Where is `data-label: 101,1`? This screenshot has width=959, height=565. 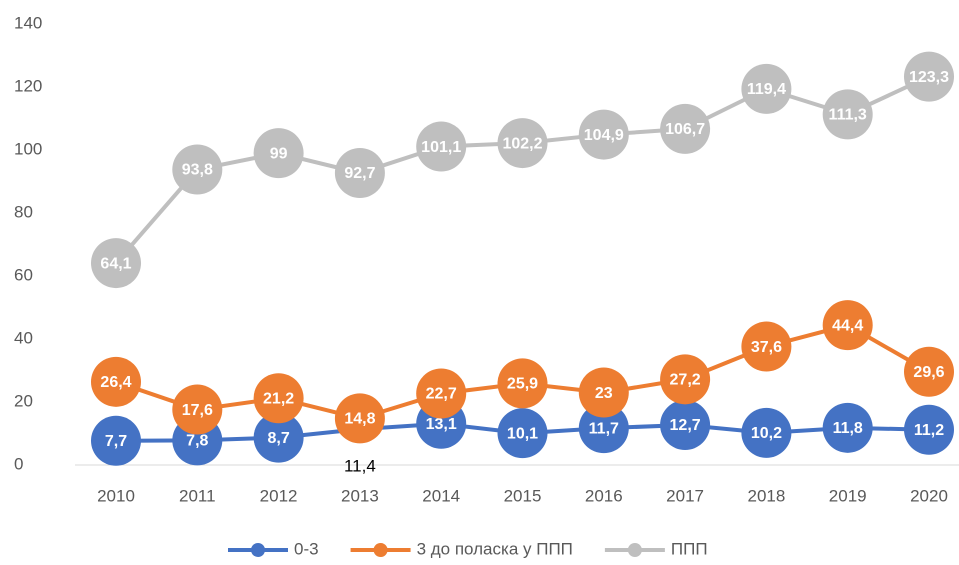 data-label: 101,1 is located at coordinates (441, 147).